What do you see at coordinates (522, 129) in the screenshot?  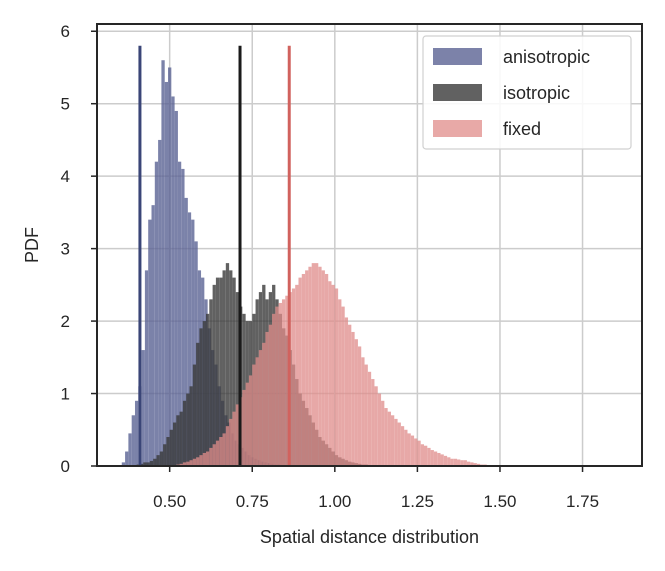 I see `legend-label-fixed: fixed` at bounding box center [522, 129].